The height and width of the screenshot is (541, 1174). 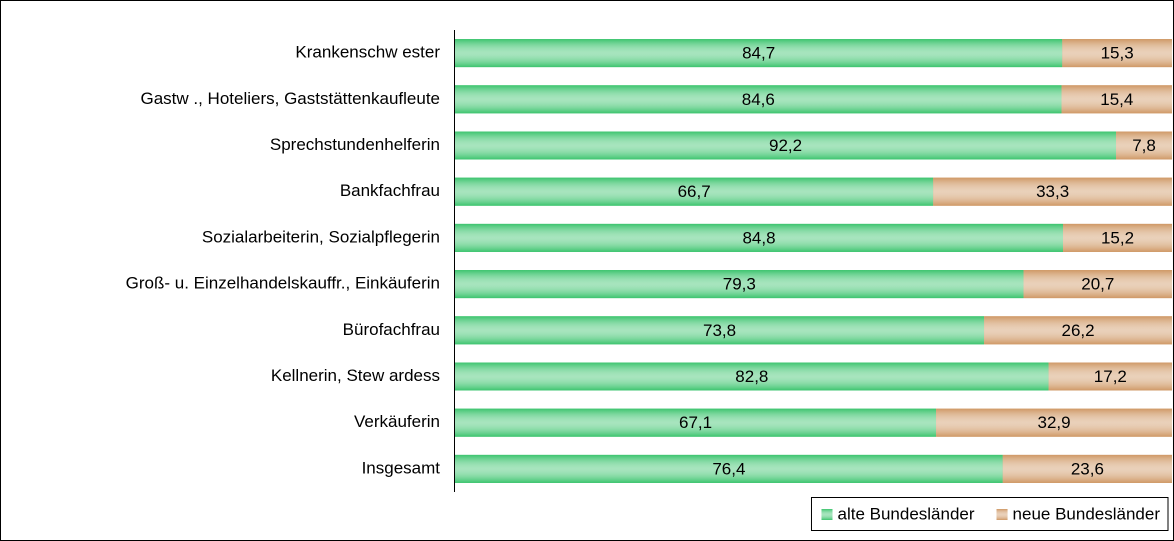 I want to click on data-label: 79,3, so click(x=739, y=284).